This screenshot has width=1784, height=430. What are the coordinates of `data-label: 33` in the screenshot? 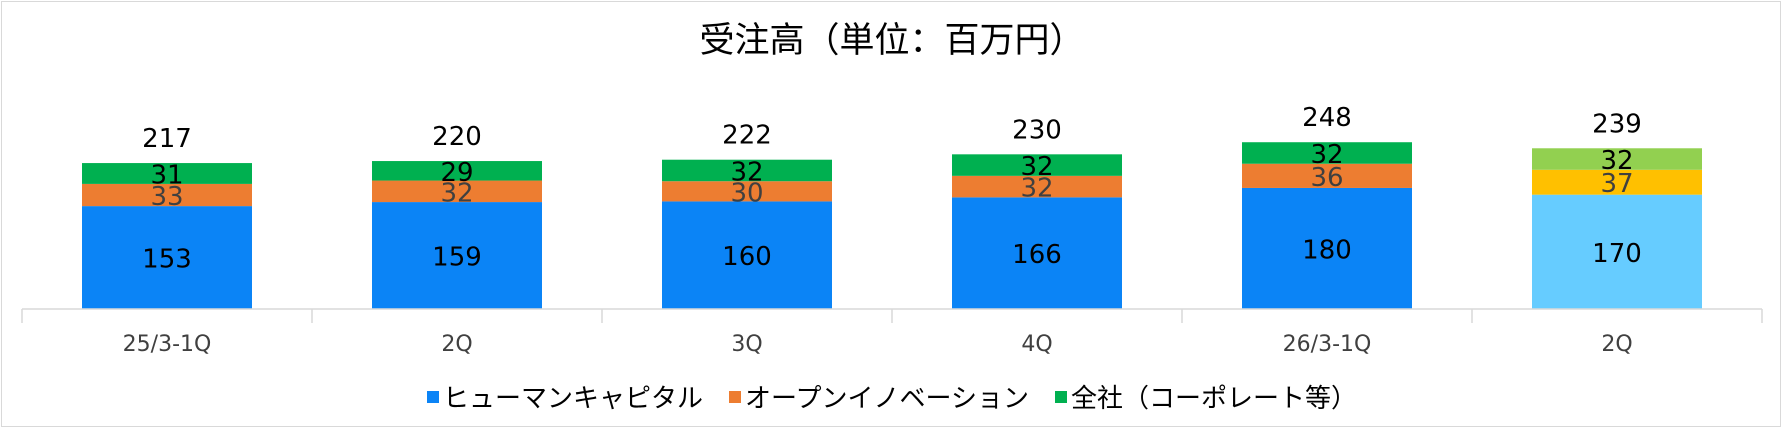 It's located at (166, 197).